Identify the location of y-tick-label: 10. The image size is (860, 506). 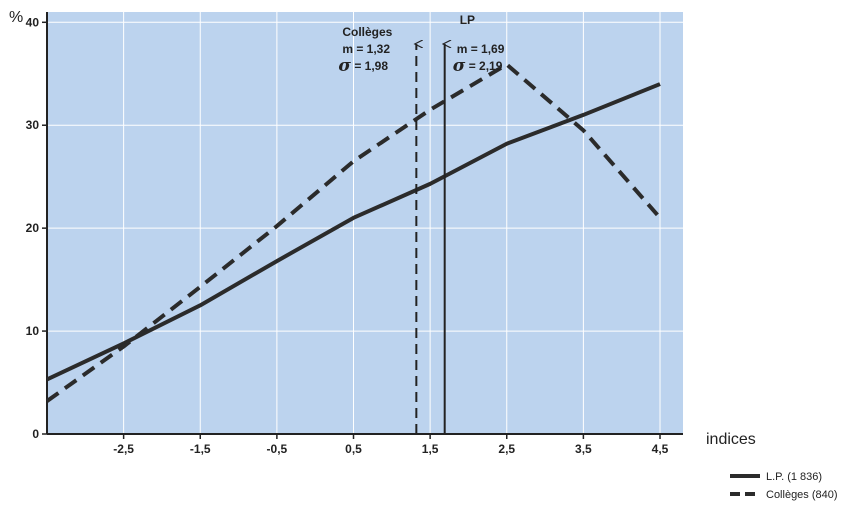
(33, 331).